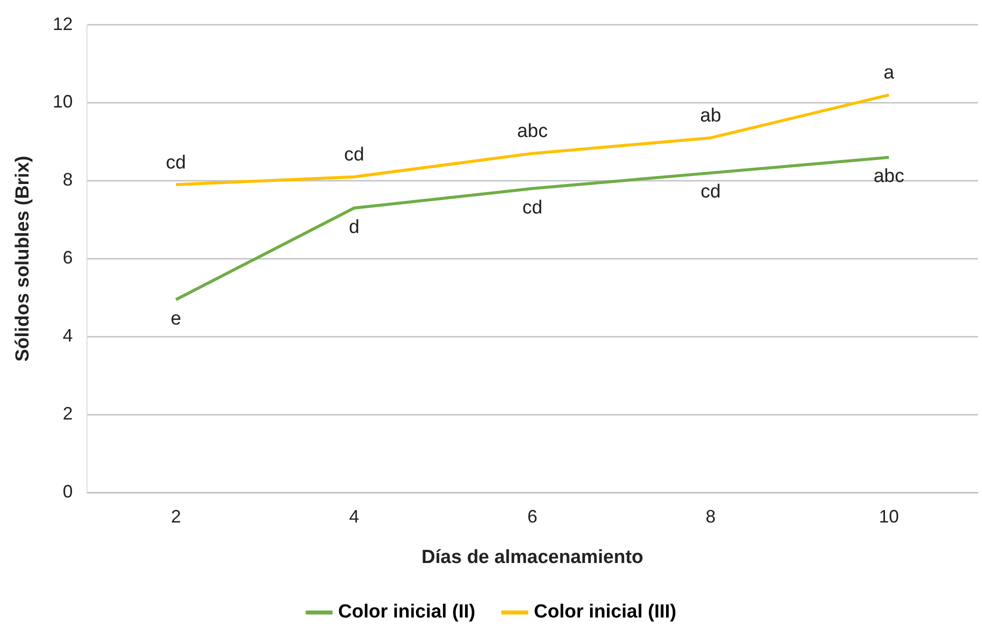  What do you see at coordinates (67, 414) in the screenshot?
I see `y-tick-label: 2` at bounding box center [67, 414].